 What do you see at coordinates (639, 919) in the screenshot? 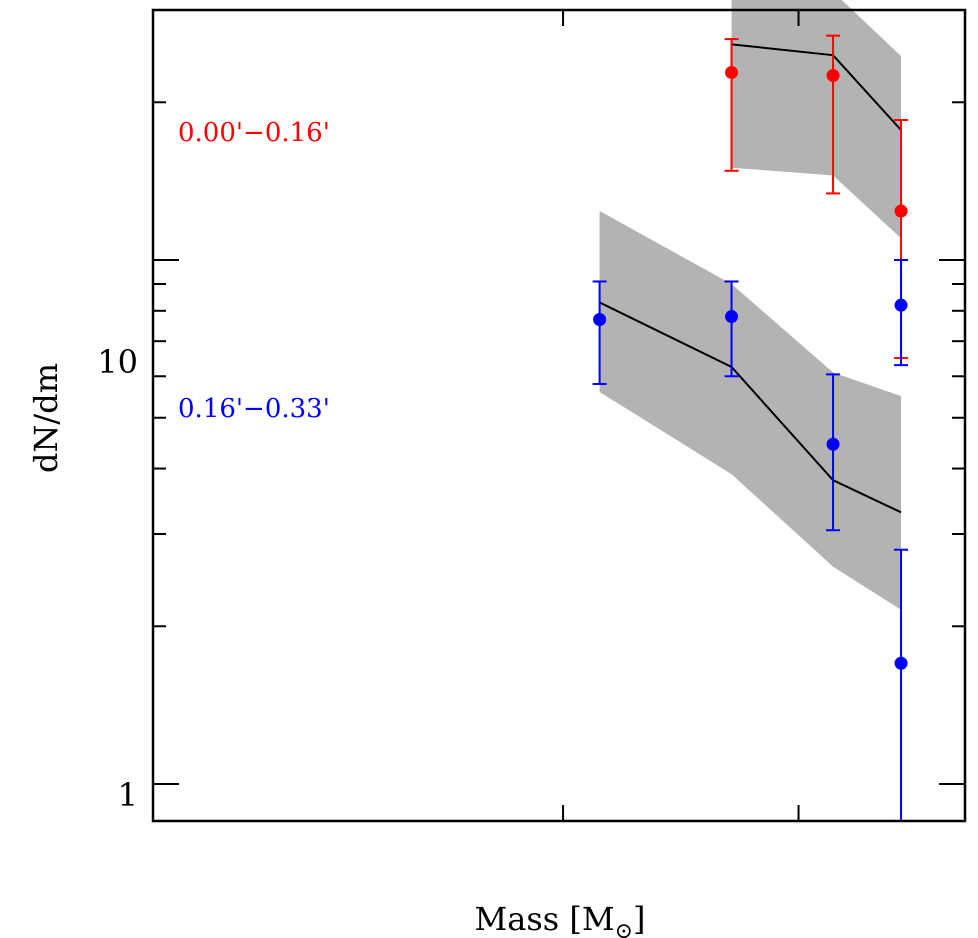
I see `x-axis-title-close: ]` at bounding box center [639, 919].